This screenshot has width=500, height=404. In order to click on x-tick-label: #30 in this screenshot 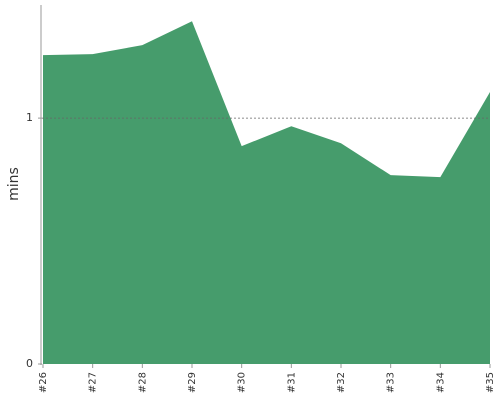, I will do `click(242, 382)`.